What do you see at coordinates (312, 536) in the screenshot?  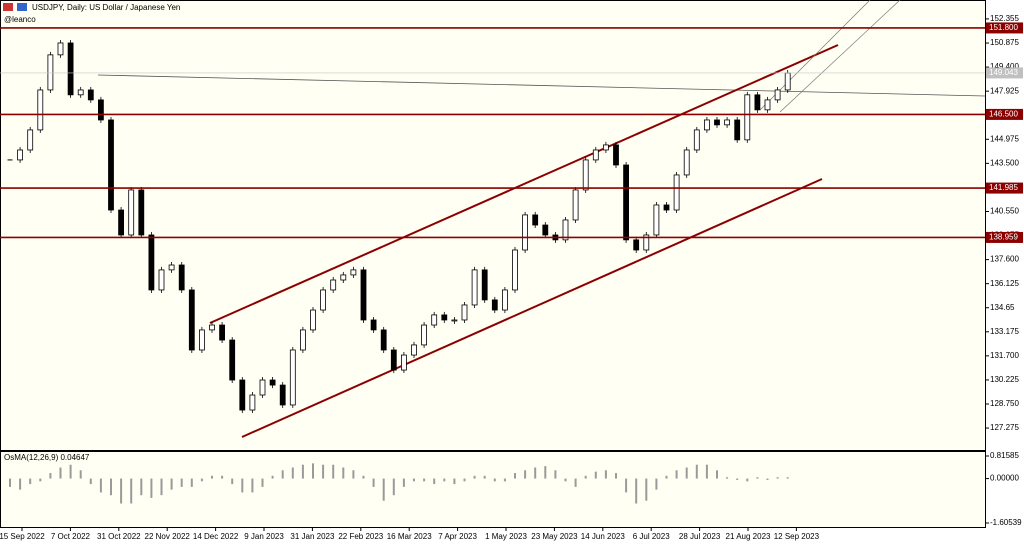 I see `x-tick-label: 31 Jan 2023` at bounding box center [312, 536].